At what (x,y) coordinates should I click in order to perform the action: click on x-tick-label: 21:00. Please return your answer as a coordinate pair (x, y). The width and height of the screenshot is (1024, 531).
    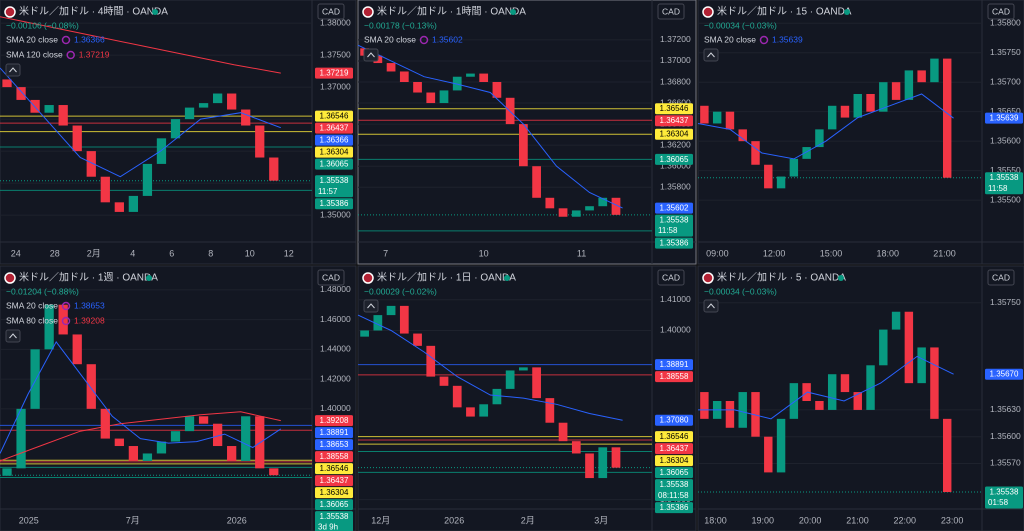
    Looking at the image, I should click on (944, 253).